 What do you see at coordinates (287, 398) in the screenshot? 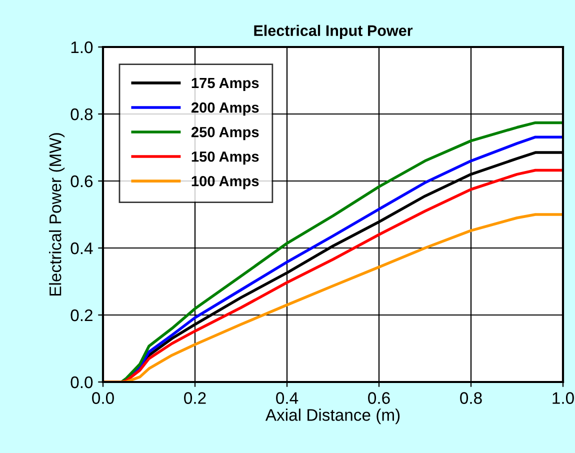
I see `x-tick-label: 0.4` at bounding box center [287, 398].